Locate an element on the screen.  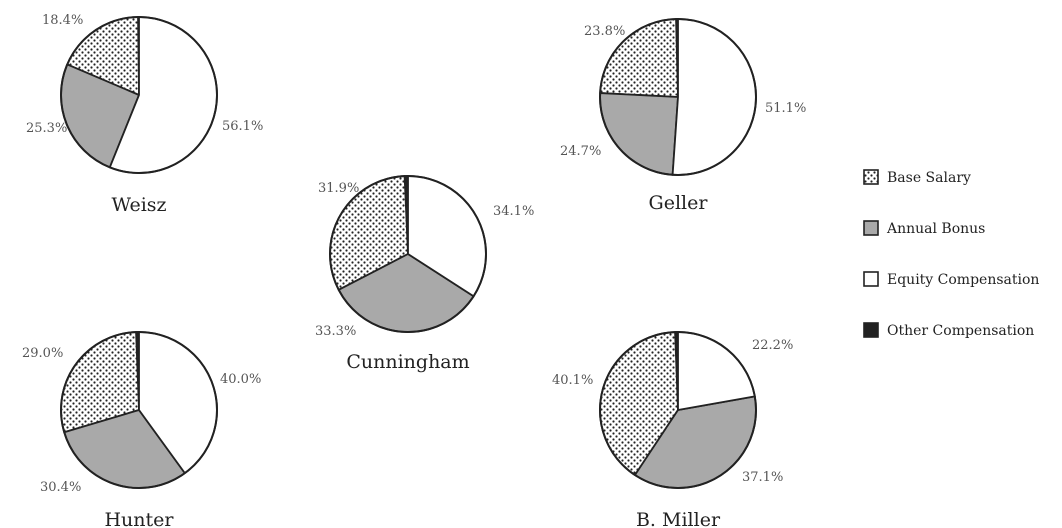
legend-item-base-salary: Base Salary is located at coordinates (917, 177).